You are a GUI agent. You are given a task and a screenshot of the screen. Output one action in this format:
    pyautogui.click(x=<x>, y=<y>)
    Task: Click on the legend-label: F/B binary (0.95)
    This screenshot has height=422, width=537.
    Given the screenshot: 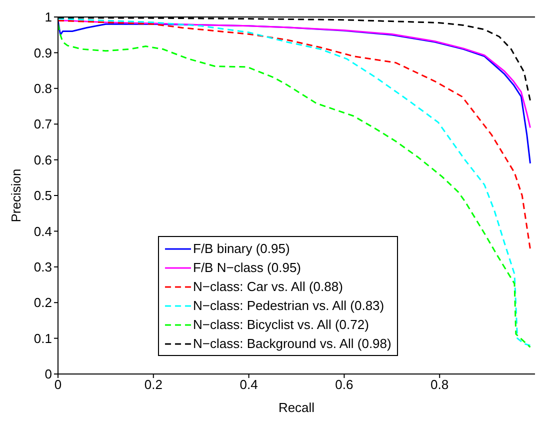 What is the action you would take?
    pyautogui.click(x=241, y=248)
    